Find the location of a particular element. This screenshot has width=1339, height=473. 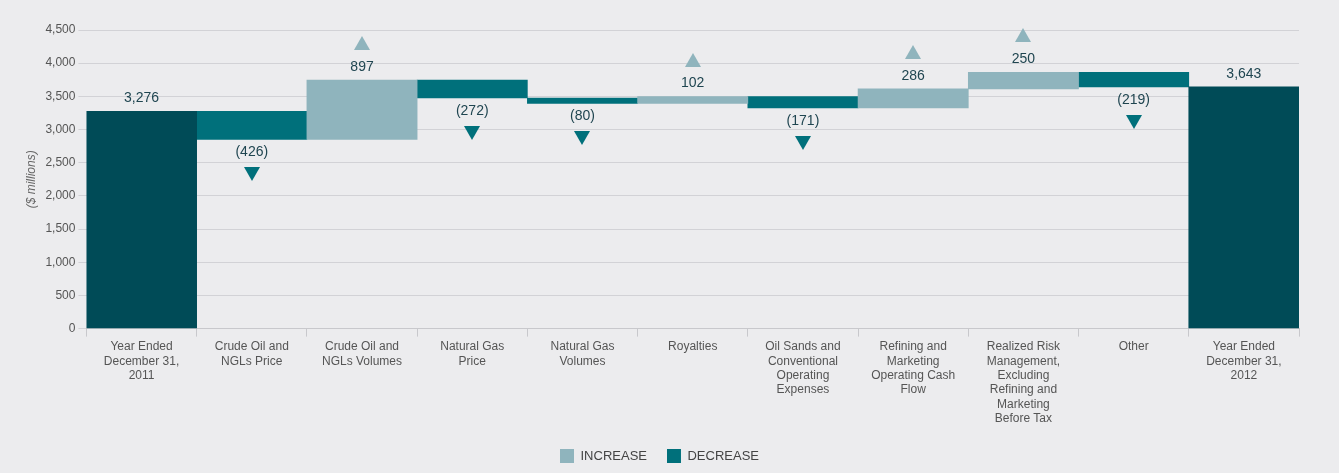

data-label: (171) is located at coordinates (803, 119).